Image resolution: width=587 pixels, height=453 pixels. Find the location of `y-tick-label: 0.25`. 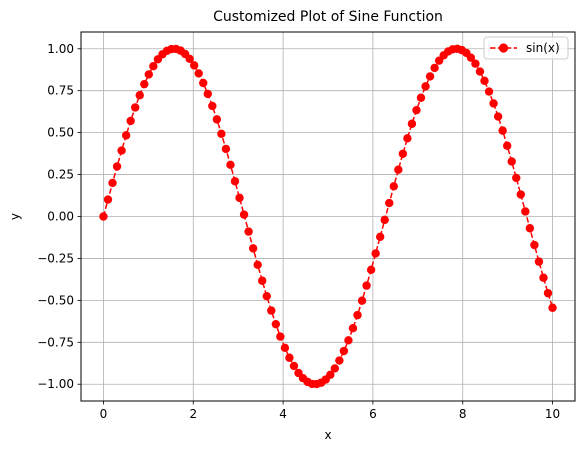

y-tick-label: 0.25 is located at coordinates (60, 175).